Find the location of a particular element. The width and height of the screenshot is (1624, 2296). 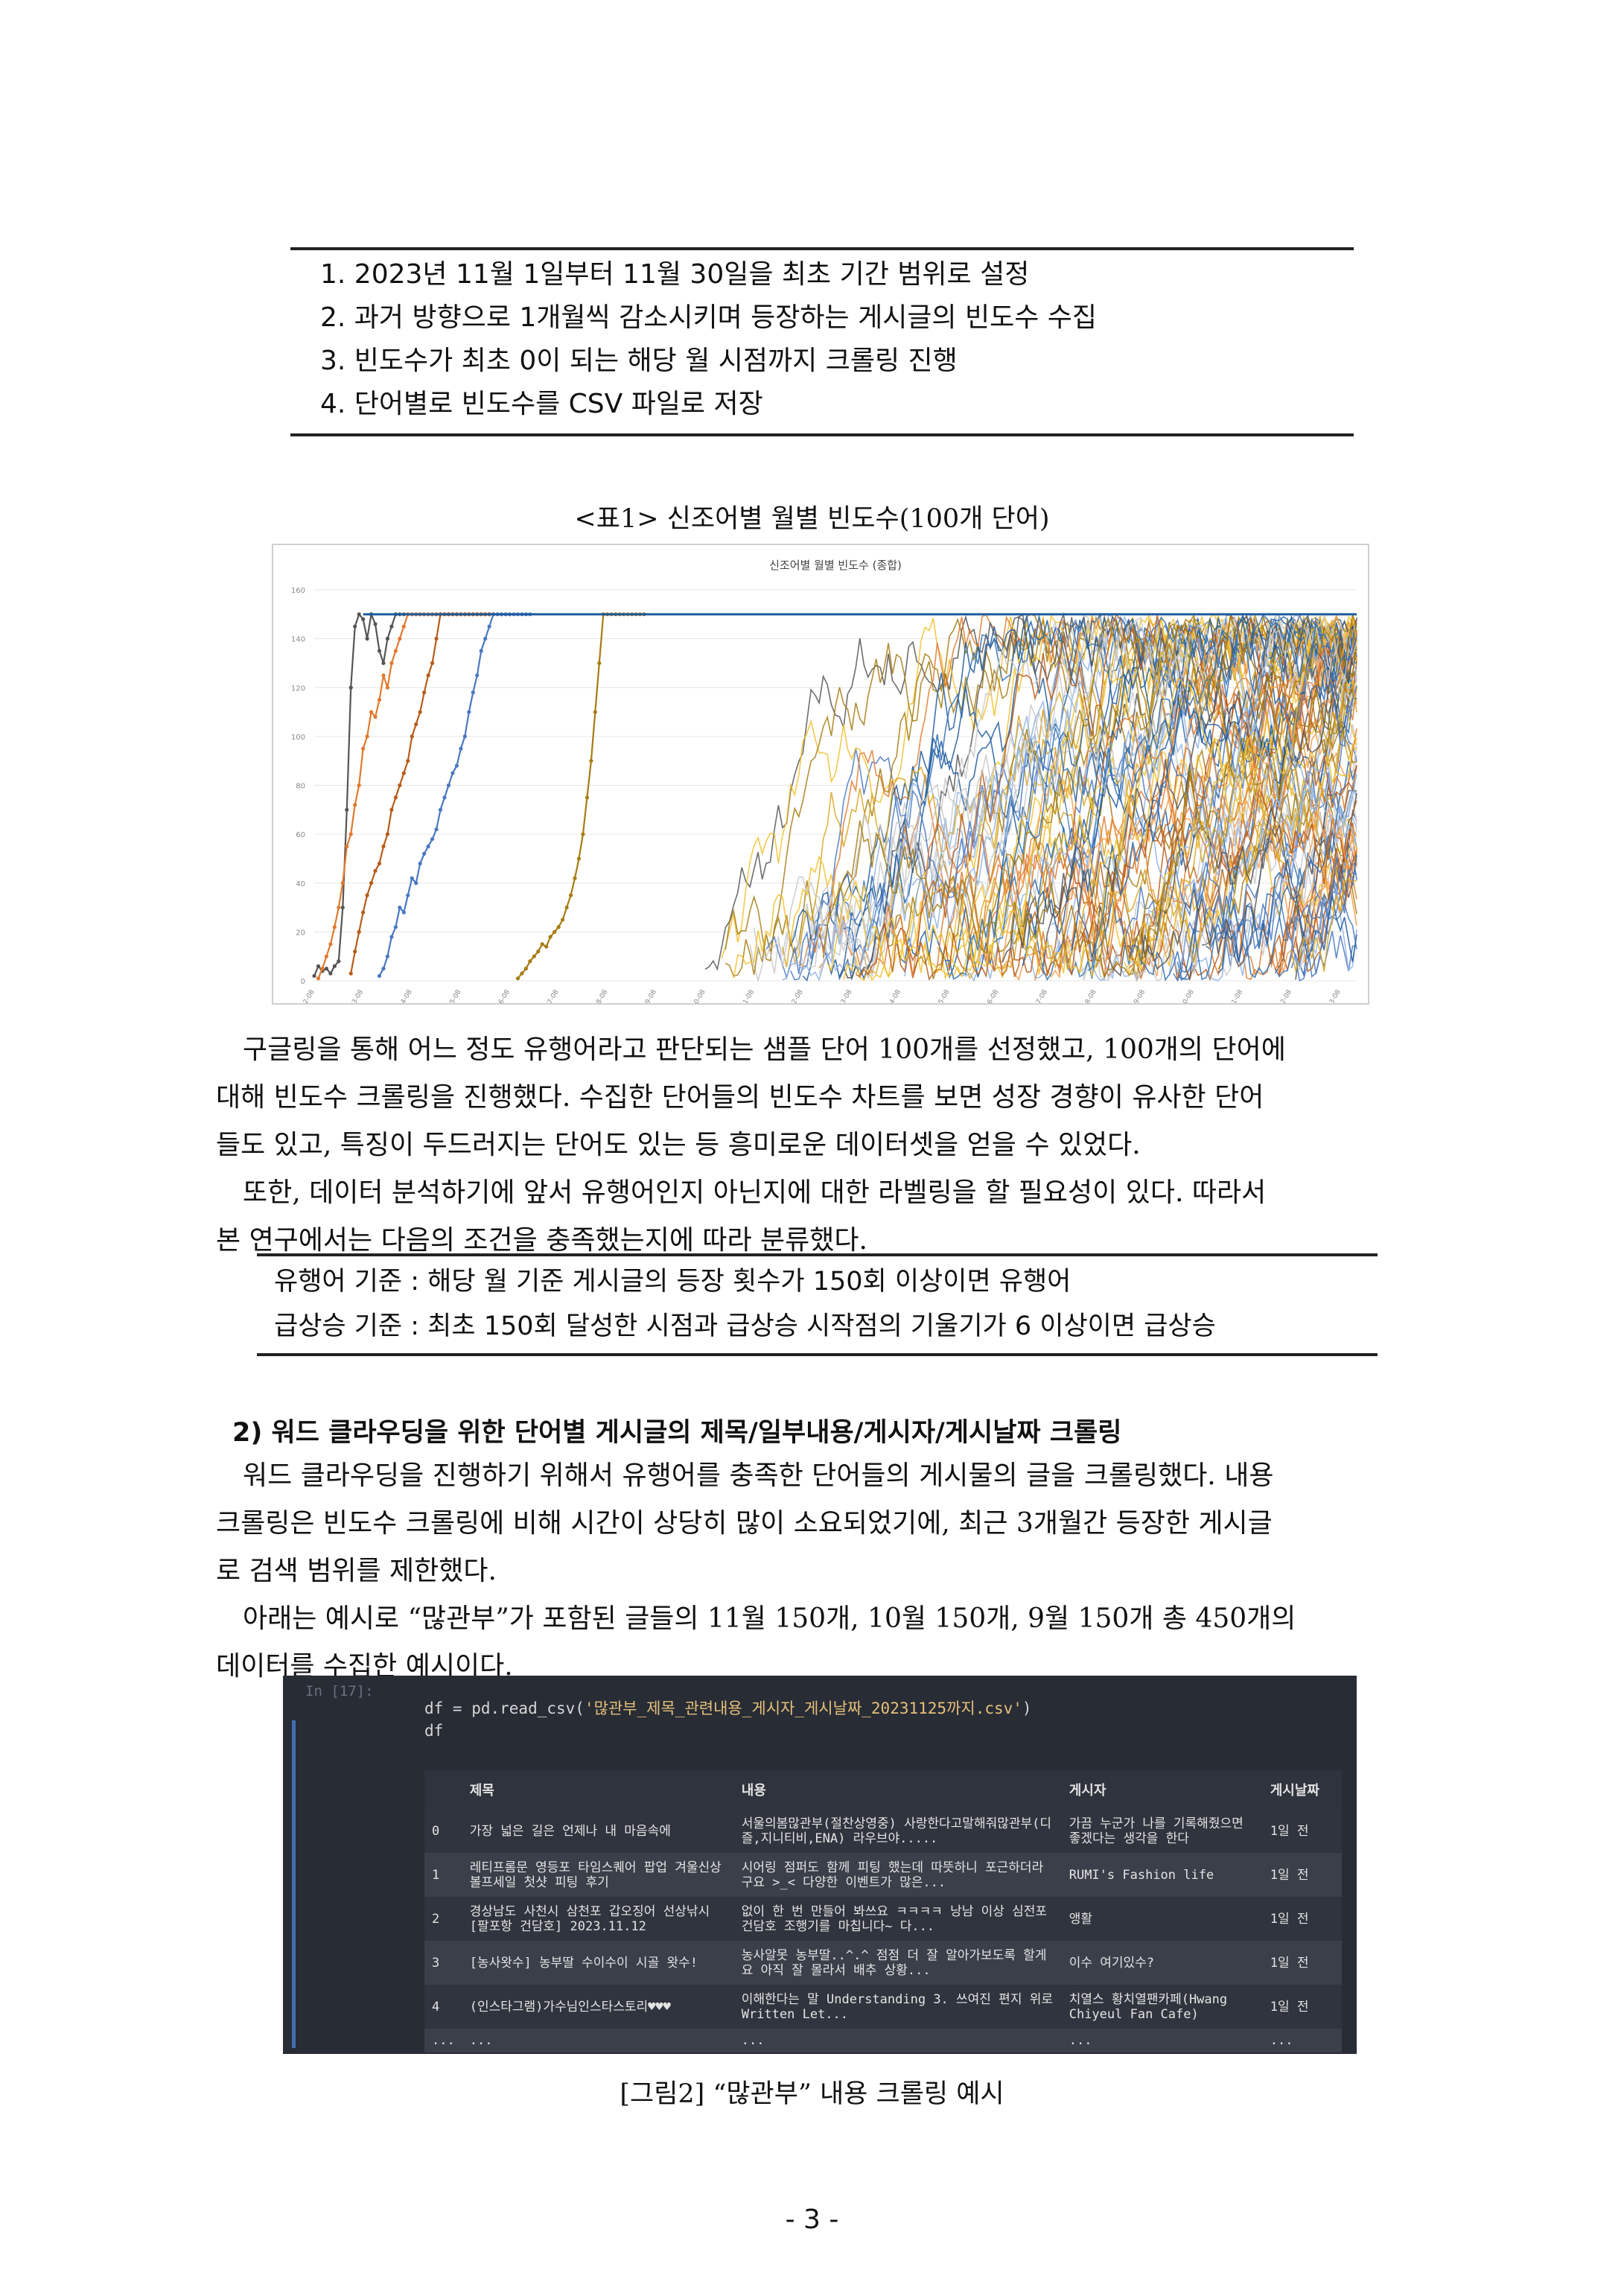

code-suffix: ) is located at coordinates (1027, 1708).